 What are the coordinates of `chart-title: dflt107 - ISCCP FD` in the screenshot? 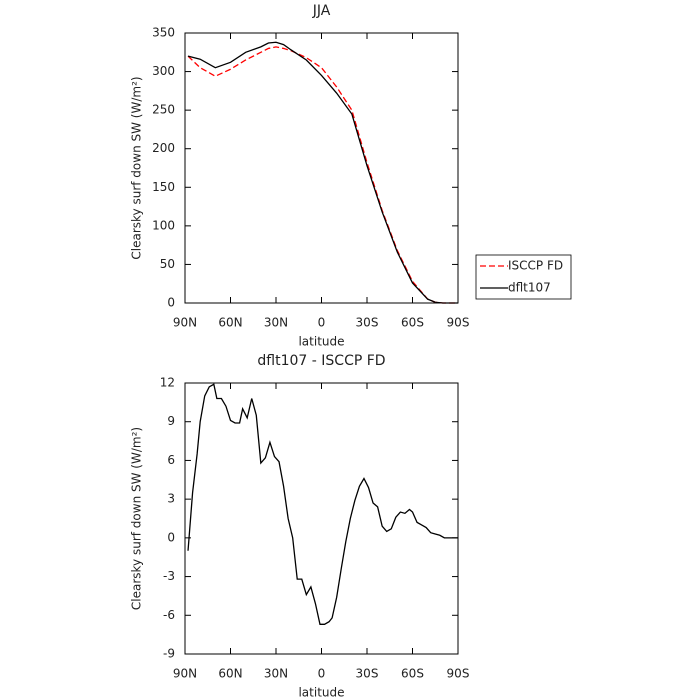 It's located at (321, 361).